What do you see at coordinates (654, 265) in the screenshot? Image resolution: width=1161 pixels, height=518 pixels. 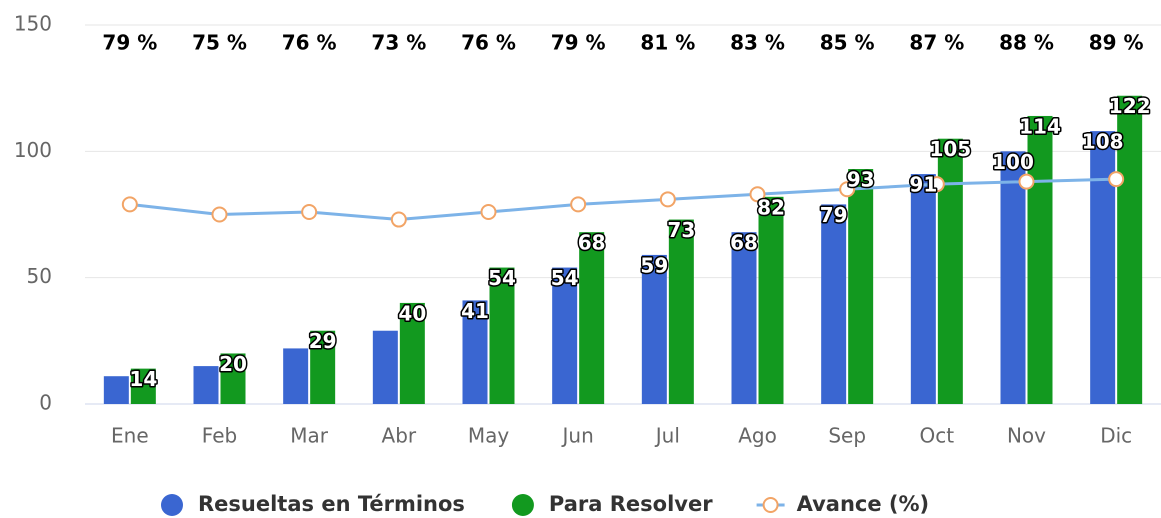 I see `data-label: 59` at bounding box center [654, 265].